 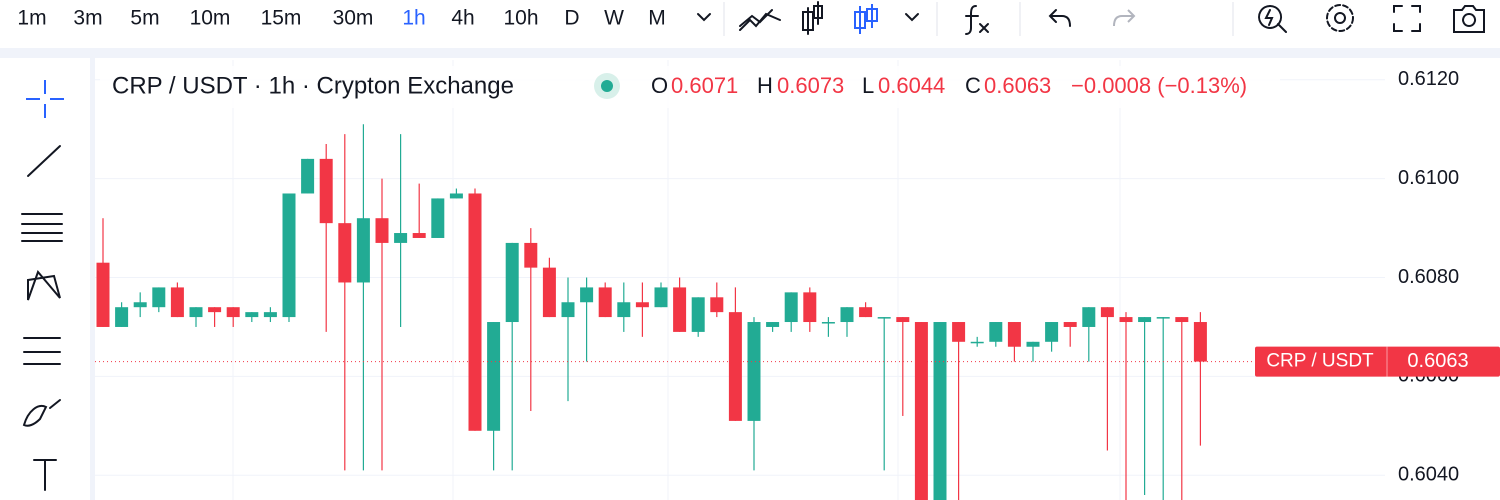 What do you see at coordinates (1437, 361) in the screenshot?
I see `tag-price: 0.6063` at bounding box center [1437, 361].